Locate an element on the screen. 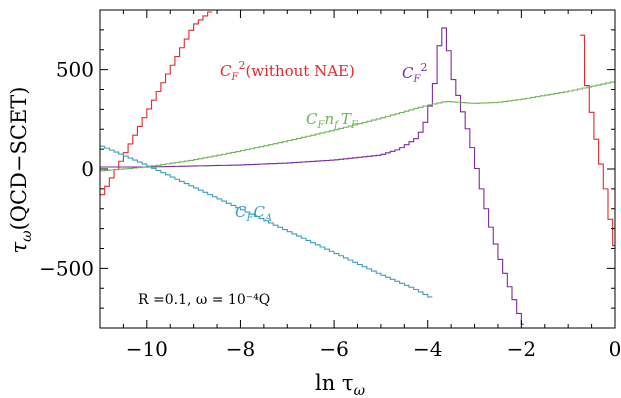 This screenshot has width=621, height=398. series-label-cf2: CF2 is located at coordinates (414, 73).